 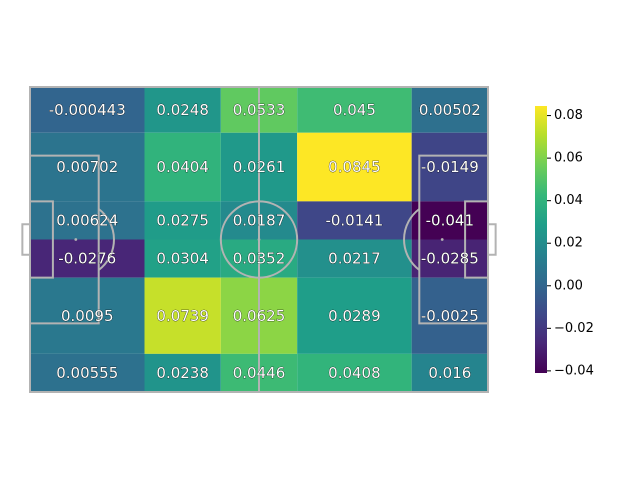 I want to click on colorbar-tick-label: 0.04, so click(x=568, y=200).